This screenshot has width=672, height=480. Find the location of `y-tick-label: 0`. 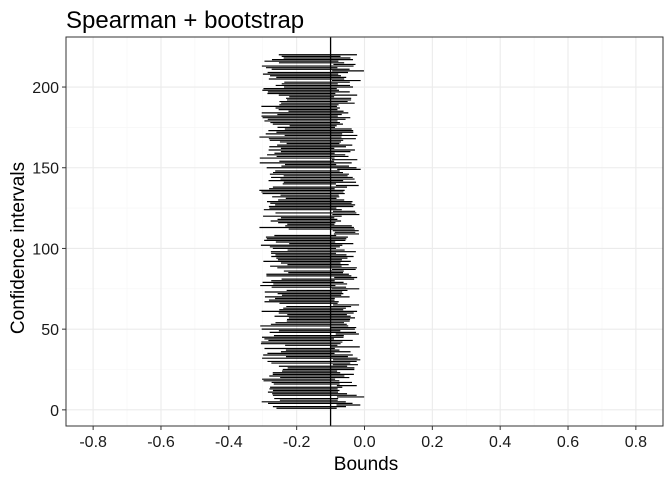

y-tick-label: 0 is located at coordinates (54, 411).